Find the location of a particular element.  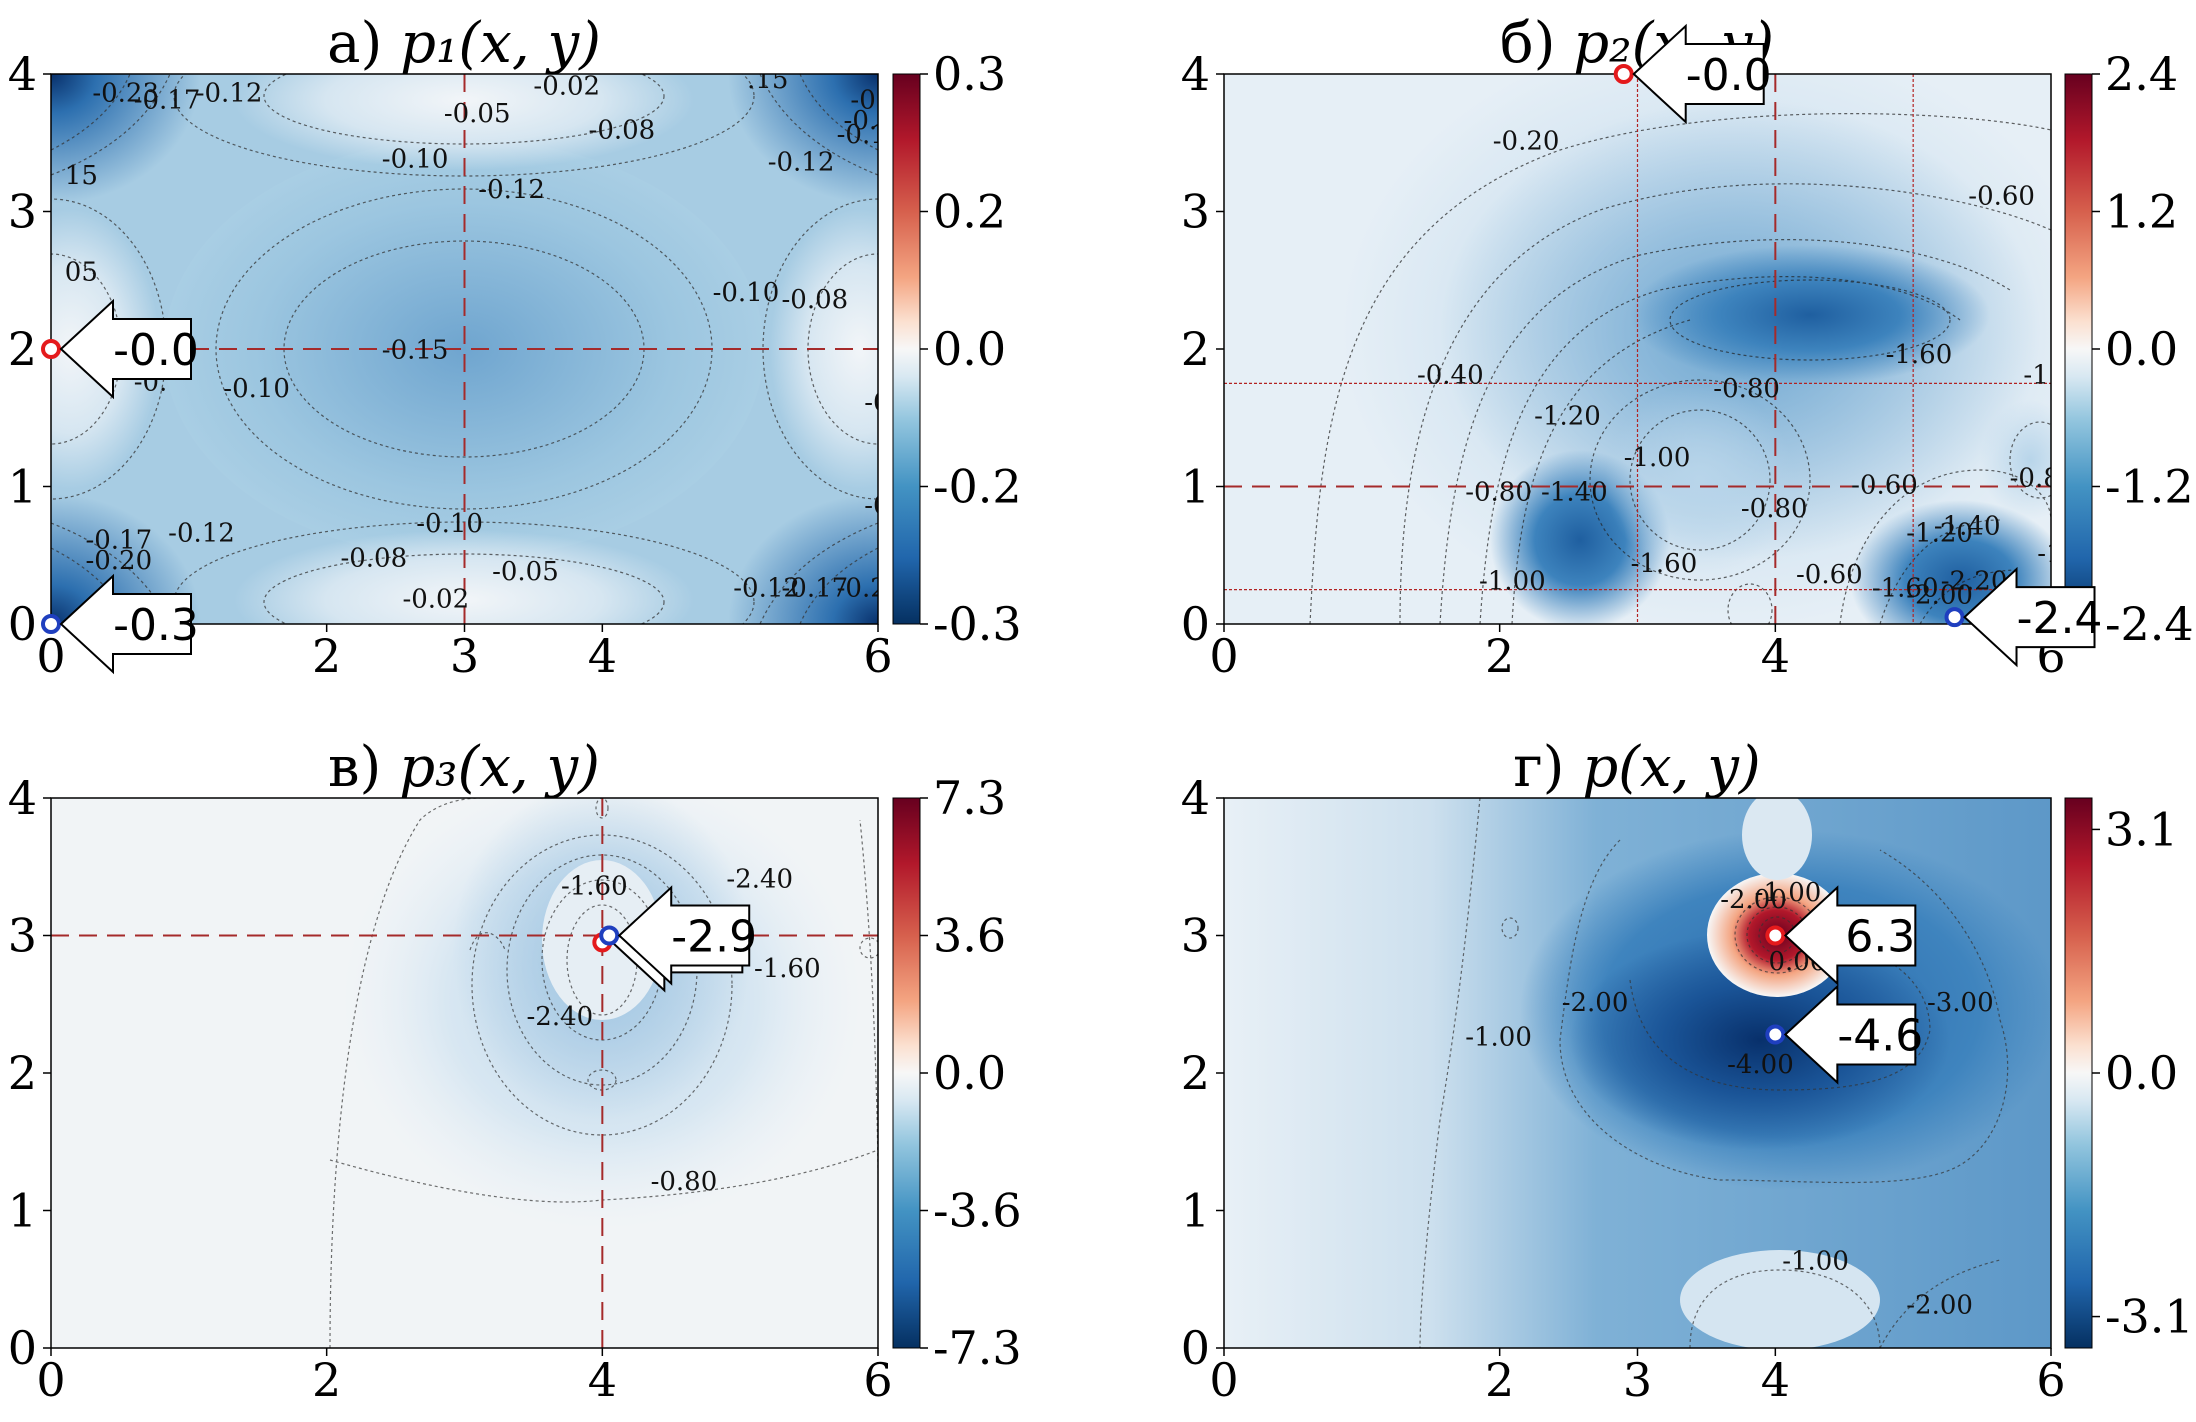

panel-b-x-tick-label: 2 is located at coordinates (1499, 656).